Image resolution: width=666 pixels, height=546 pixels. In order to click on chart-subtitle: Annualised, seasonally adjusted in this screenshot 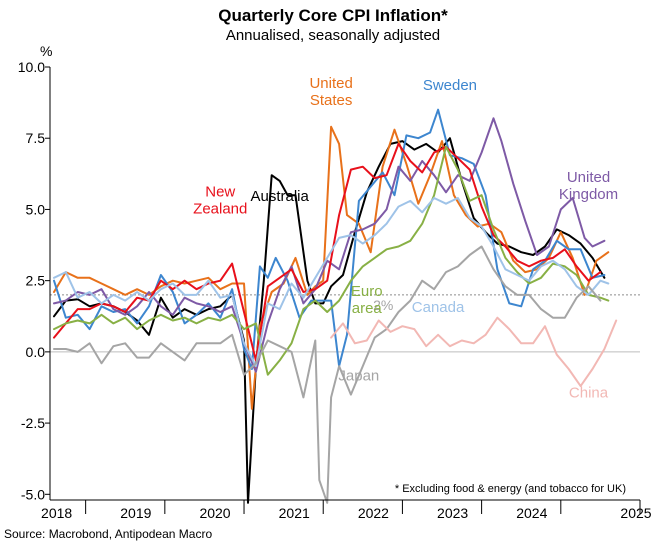, I will do `click(333, 35)`.